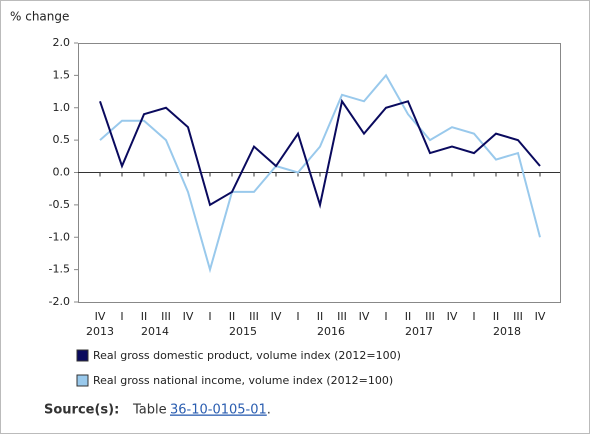 The width and height of the screenshot is (590, 434). What do you see at coordinates (419, 331) in the screenshot?
I see `year-label: 2017` at bounding box center [419, 331].